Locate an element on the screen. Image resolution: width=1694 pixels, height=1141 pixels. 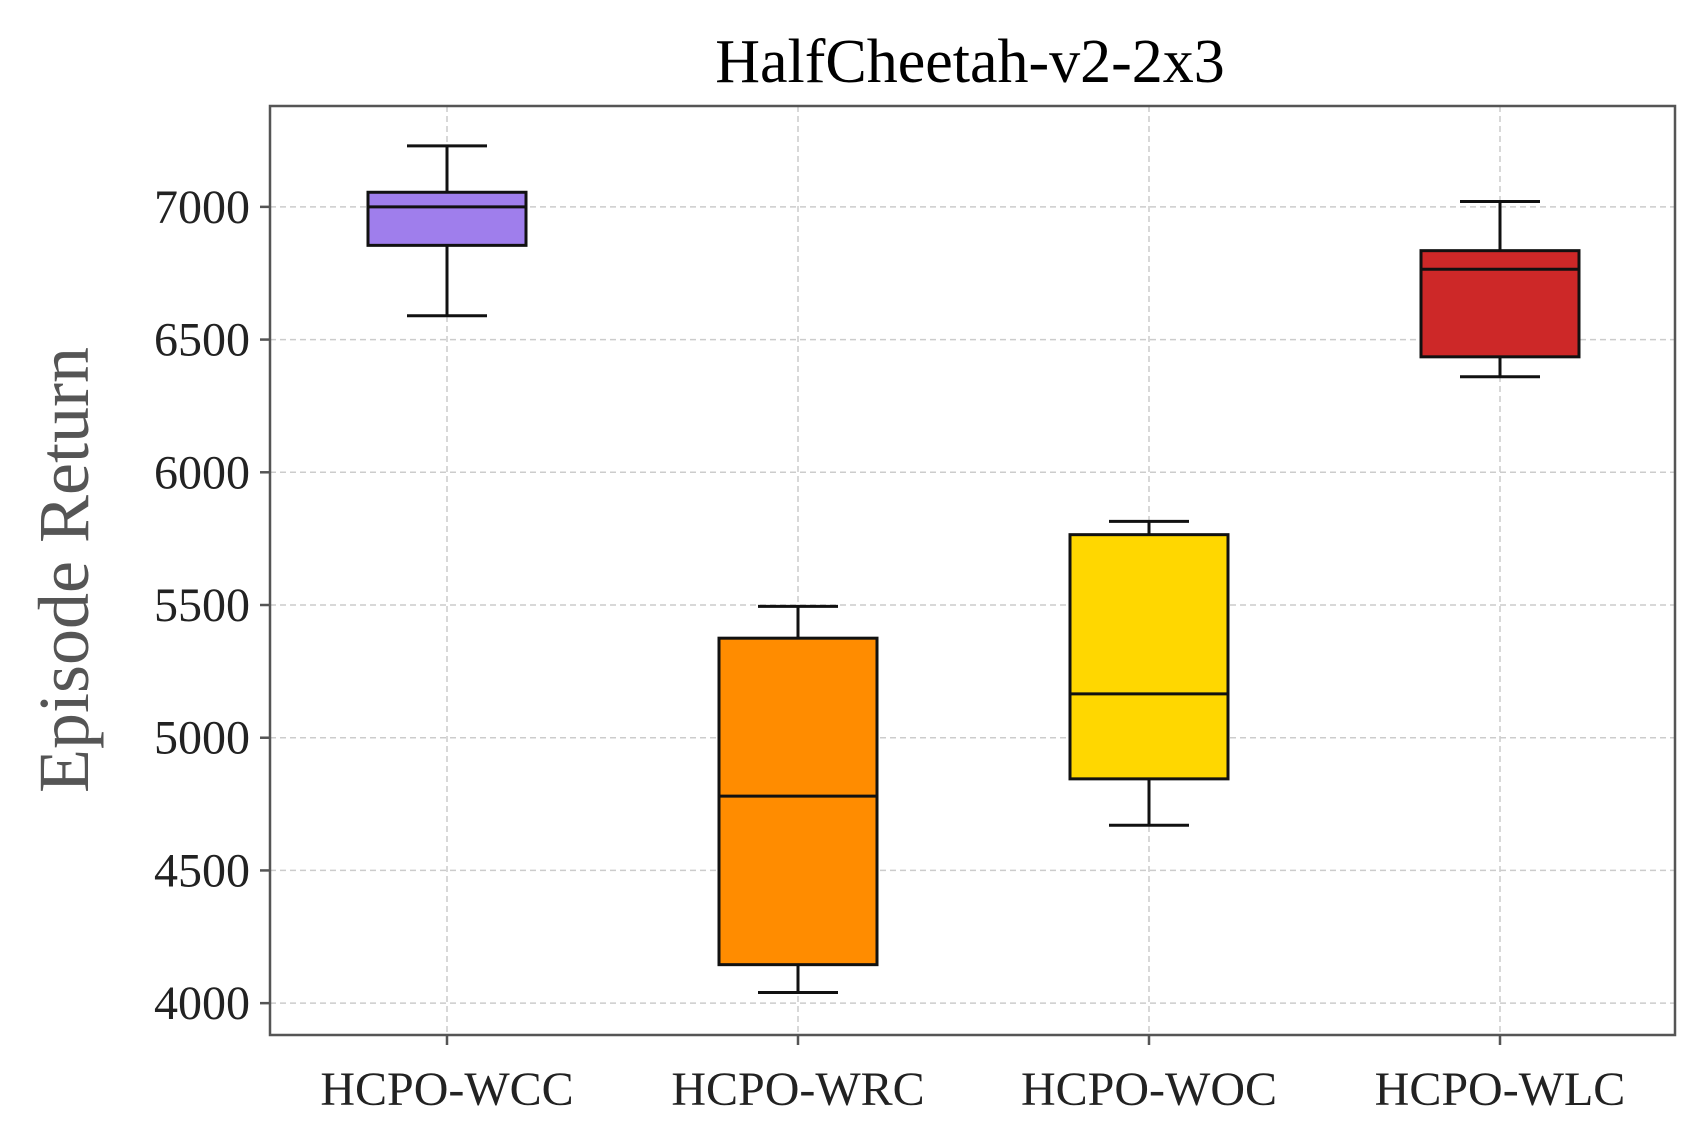
y-tick-label: 4500 is located at coordinates (202, 870).